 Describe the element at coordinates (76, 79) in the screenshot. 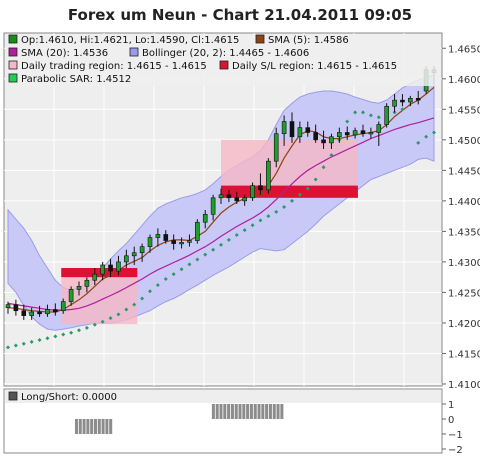

I see `legend-label: Parabolic SAR: 1.4512` at that location.